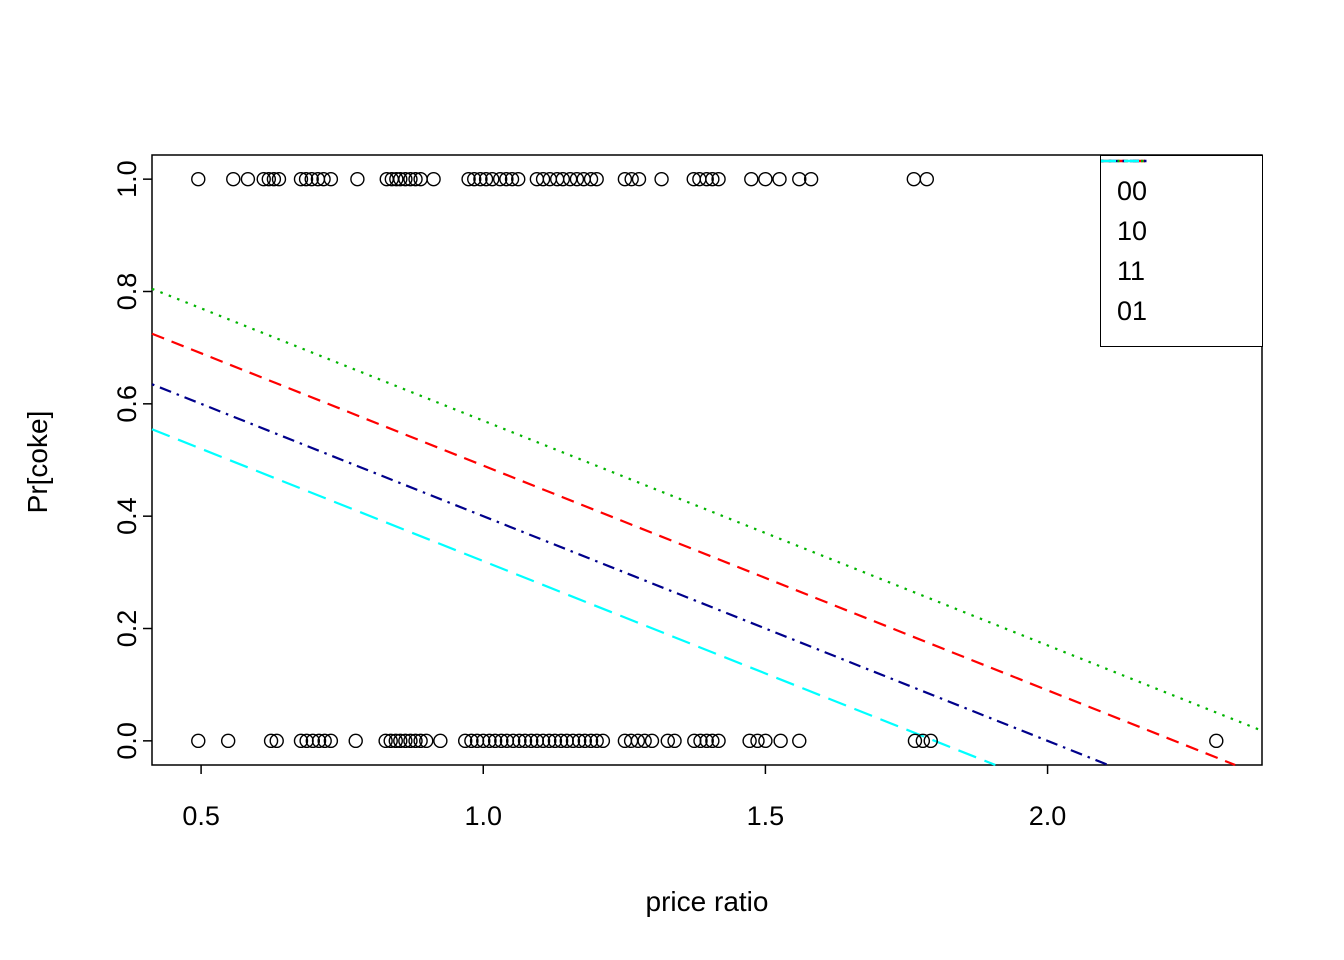 The height and width of the screenshot is (960, 1344). Describe the element at coordinates (127, 629) in the screenshot. I see `y-tick-label: 0.2` at that location.